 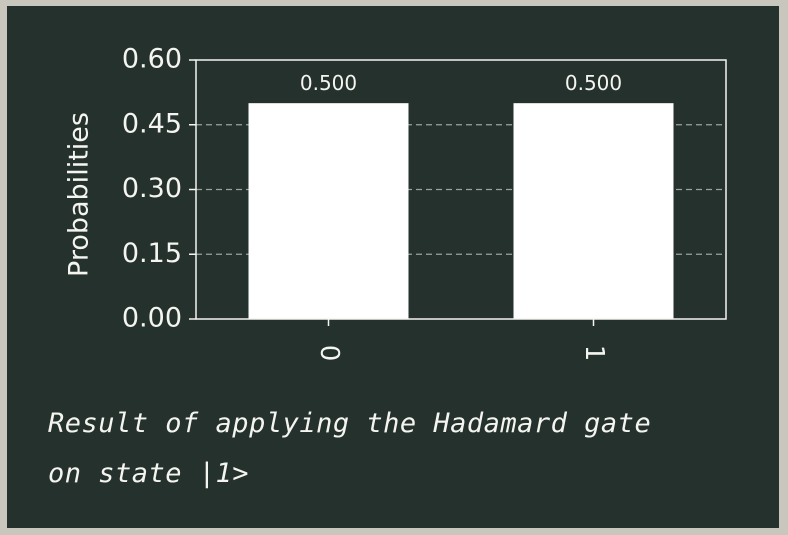 What do you see at coordinates (152, 188) in the screenshot?
I see `y-tick-label: 0.30` at bounding box center [152, 188].